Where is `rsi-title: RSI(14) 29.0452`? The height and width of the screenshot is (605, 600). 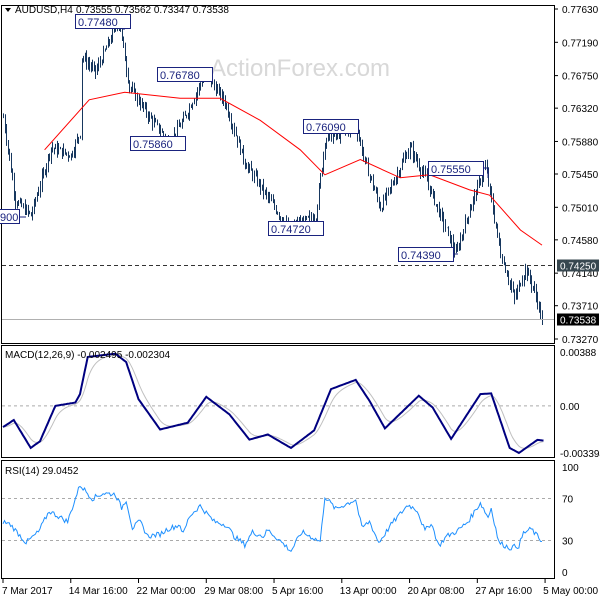
rsi-title: RSI(14) 29.0452 is located at coordinates (42, 471).